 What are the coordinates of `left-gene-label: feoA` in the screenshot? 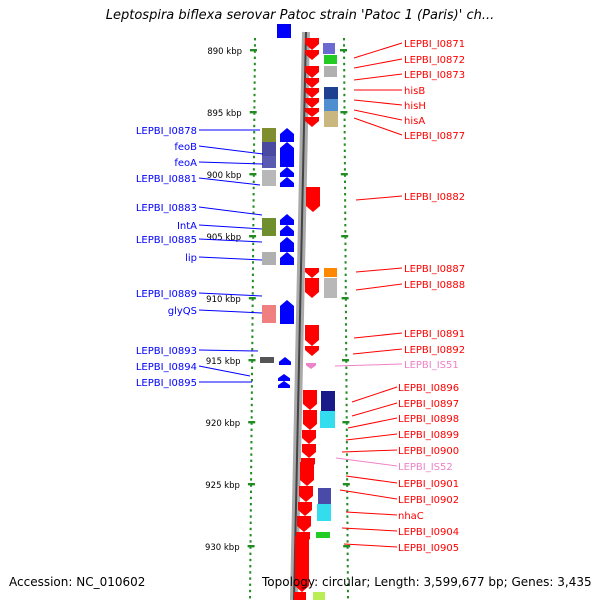 It's located at (185, 163).